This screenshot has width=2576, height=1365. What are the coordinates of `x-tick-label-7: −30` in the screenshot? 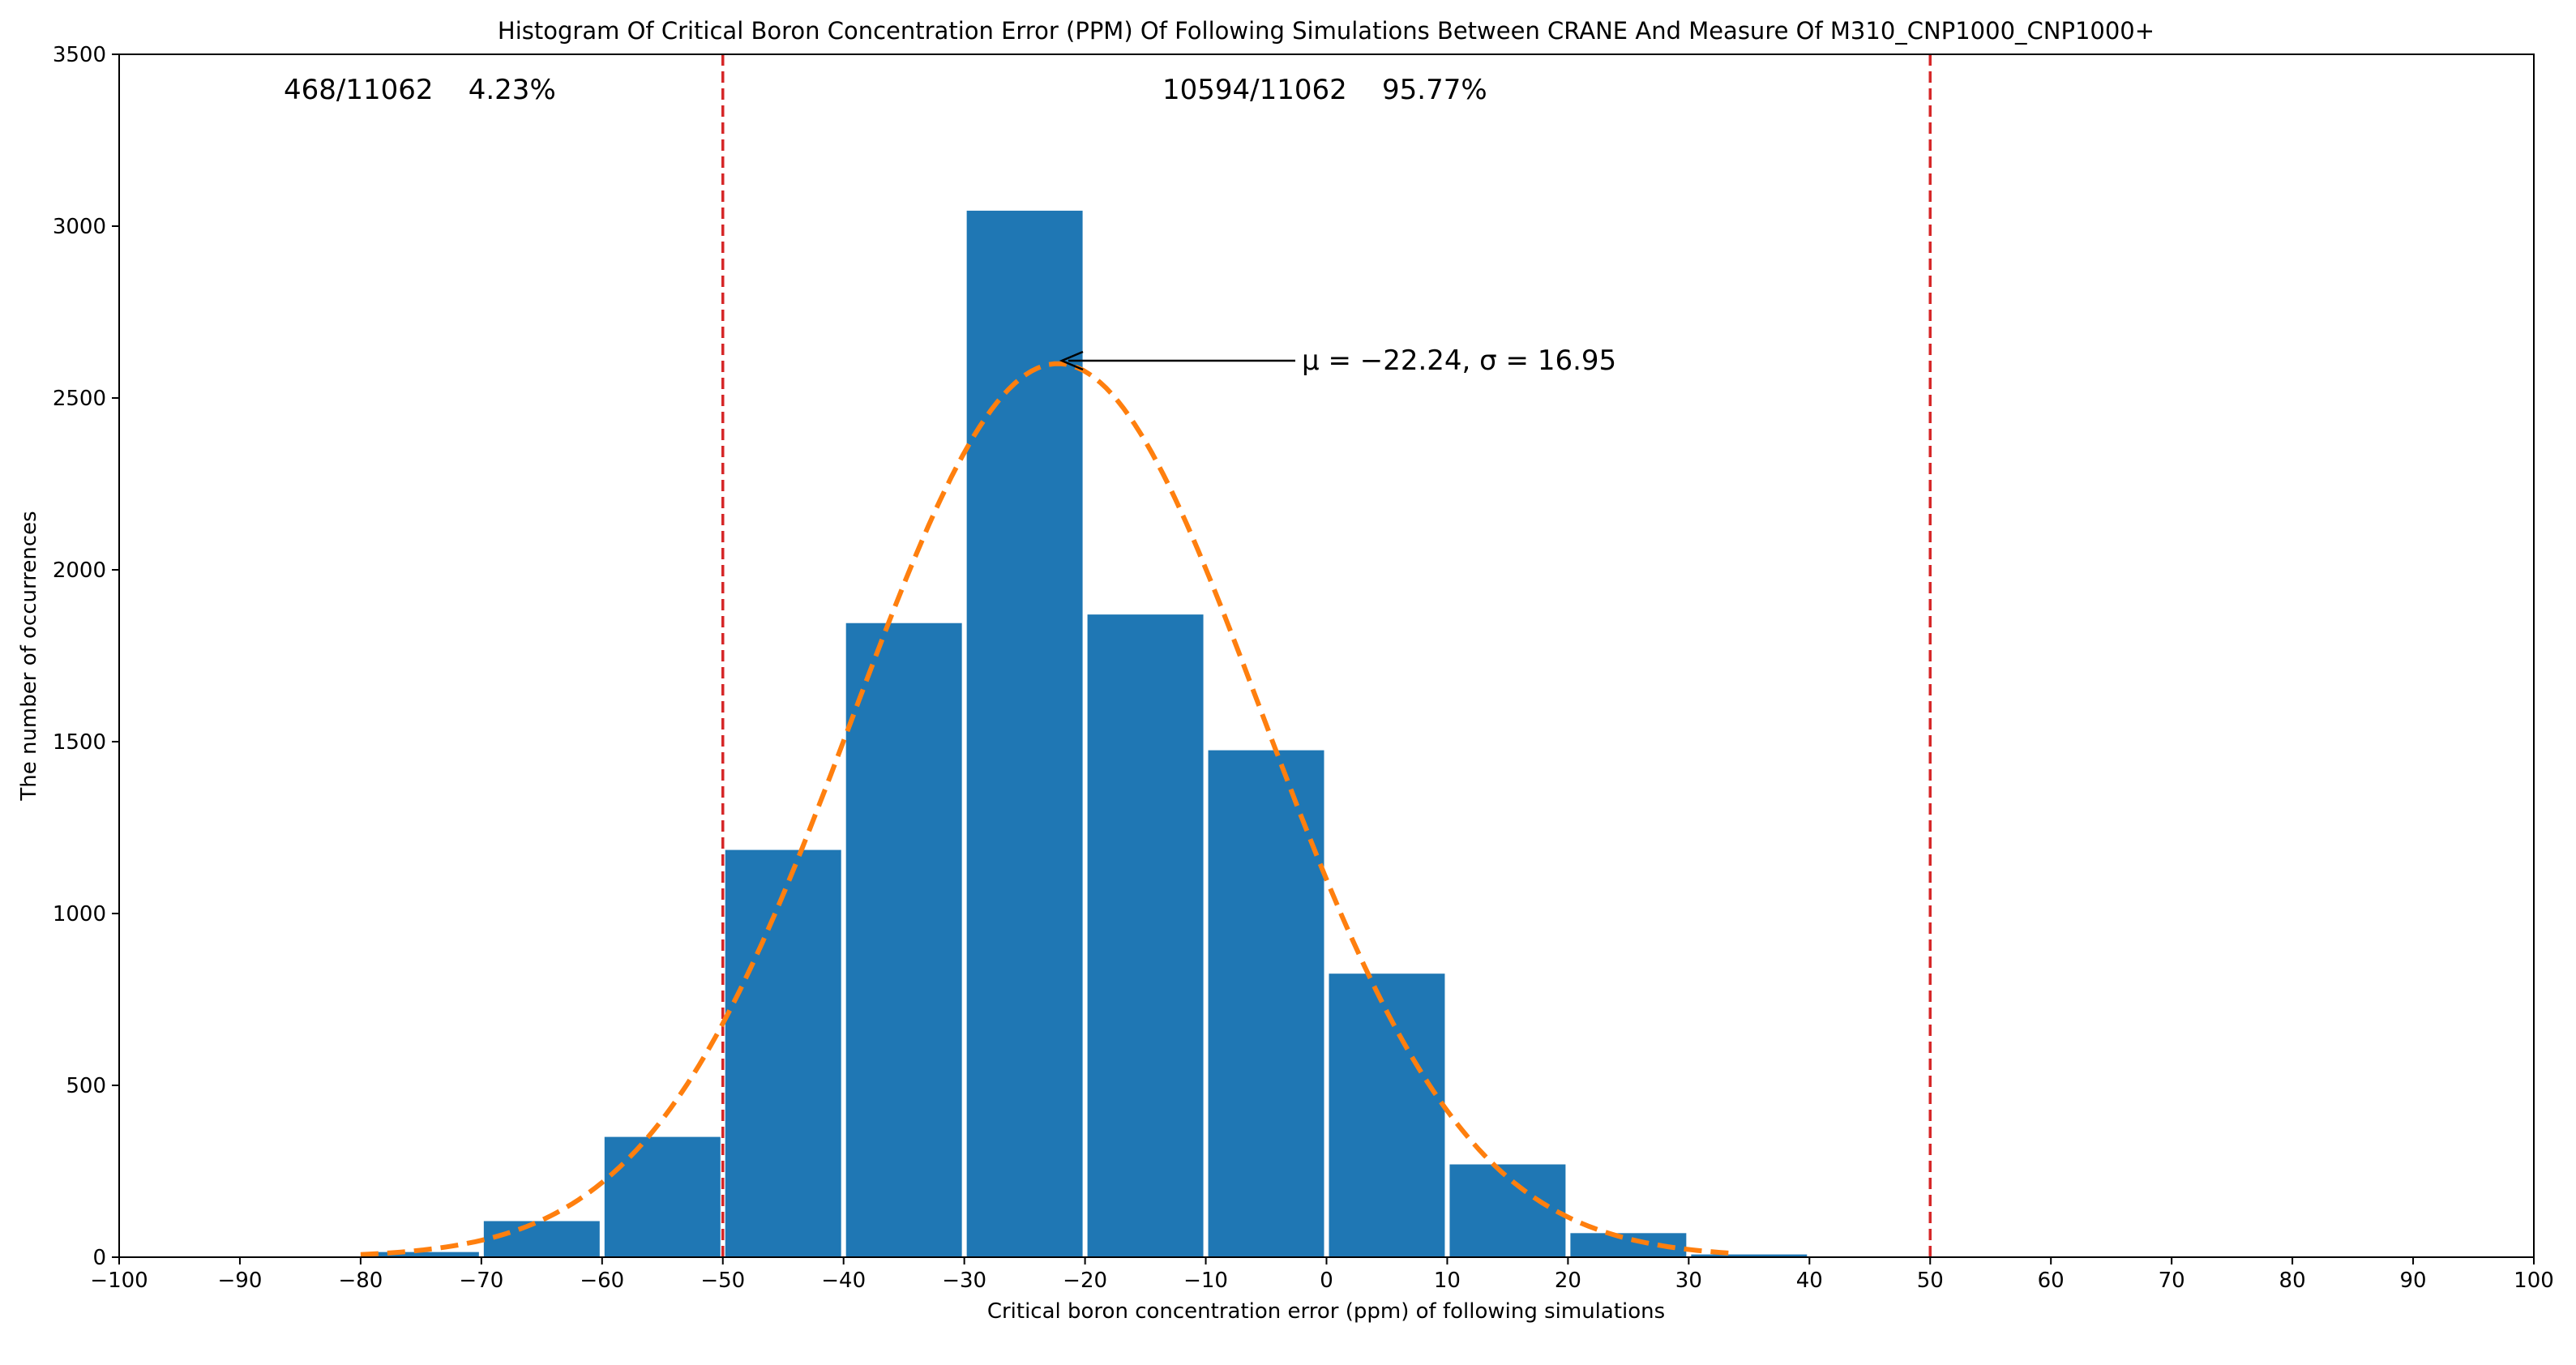 It's located at (964, 1281).